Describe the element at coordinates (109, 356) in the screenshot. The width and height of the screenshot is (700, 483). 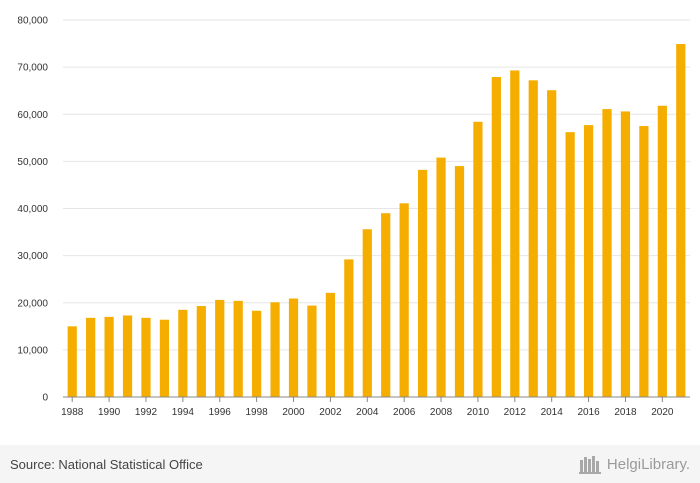
I see `bar-1990` at that location.